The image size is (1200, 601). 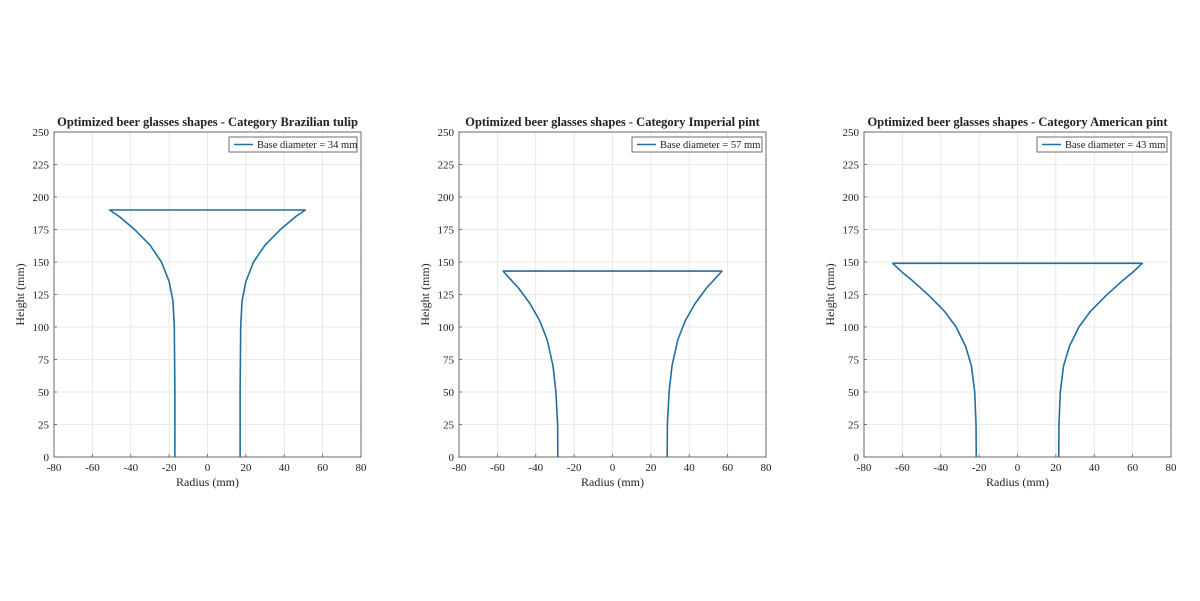 What do you see at coordinates (307, 145) in the screenshot?
I see `legend-label: Base diameter = 34 mm` at bounding box center [307, 145].